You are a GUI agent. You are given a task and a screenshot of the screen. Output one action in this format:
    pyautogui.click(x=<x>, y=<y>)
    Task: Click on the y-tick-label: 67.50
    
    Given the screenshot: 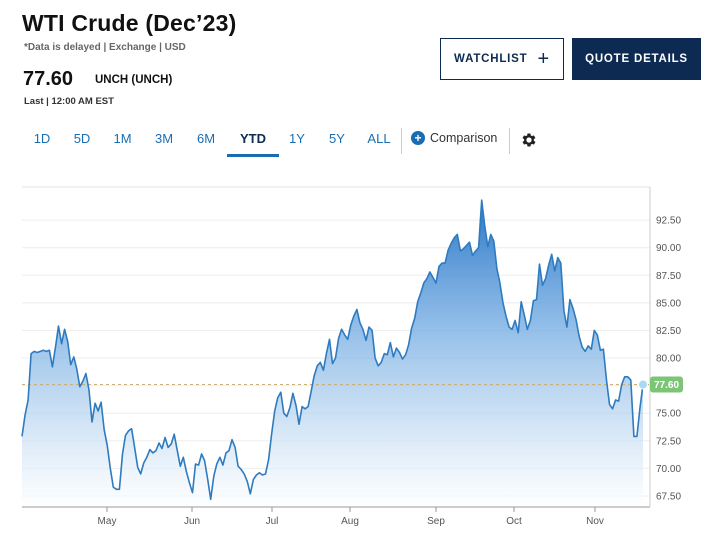 What is the action you would take?
    pyautogui.click(x=668, y=496)
    